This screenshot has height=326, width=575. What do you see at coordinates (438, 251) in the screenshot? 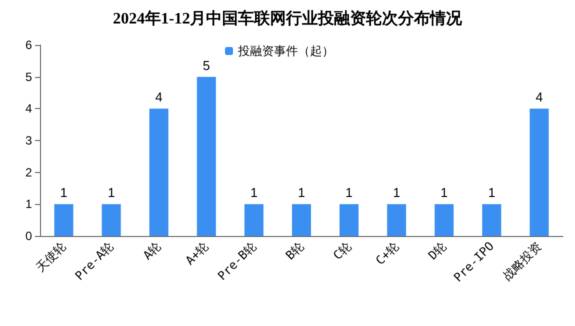
I see `x-tick-label: D轮` at bounding box center [438, 251].